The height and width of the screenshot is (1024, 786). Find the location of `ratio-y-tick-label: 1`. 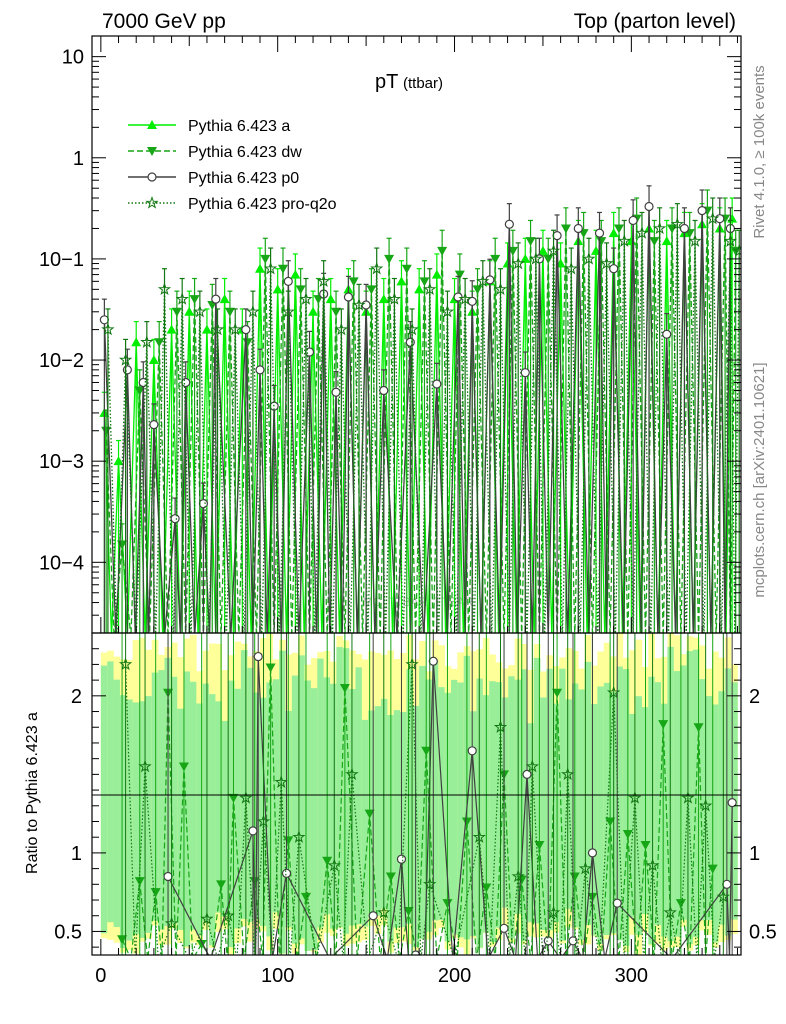

ratio-y-tick-label: 1 is located at coordinates (76, 854).